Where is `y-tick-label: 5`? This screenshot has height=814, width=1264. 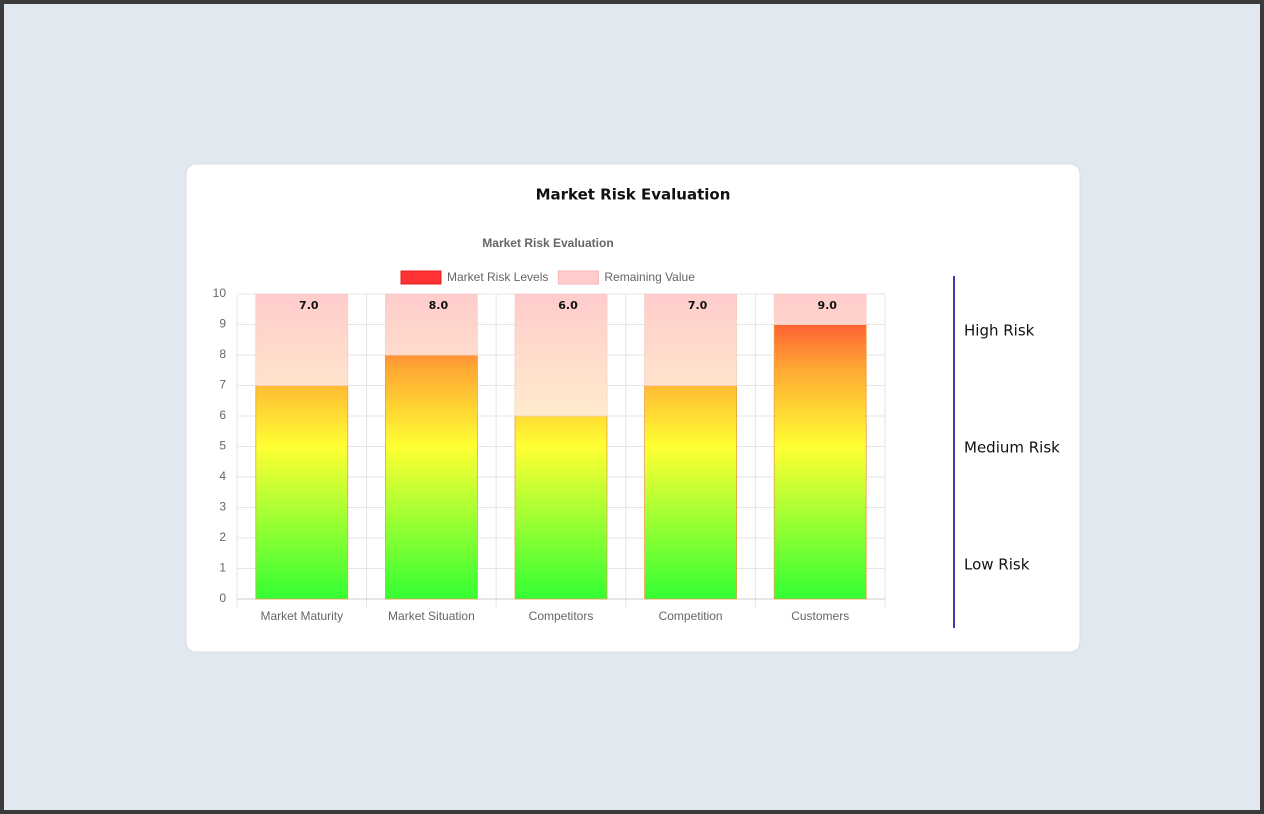
y-tick-label: 5 is located at coordinates (222, 446).